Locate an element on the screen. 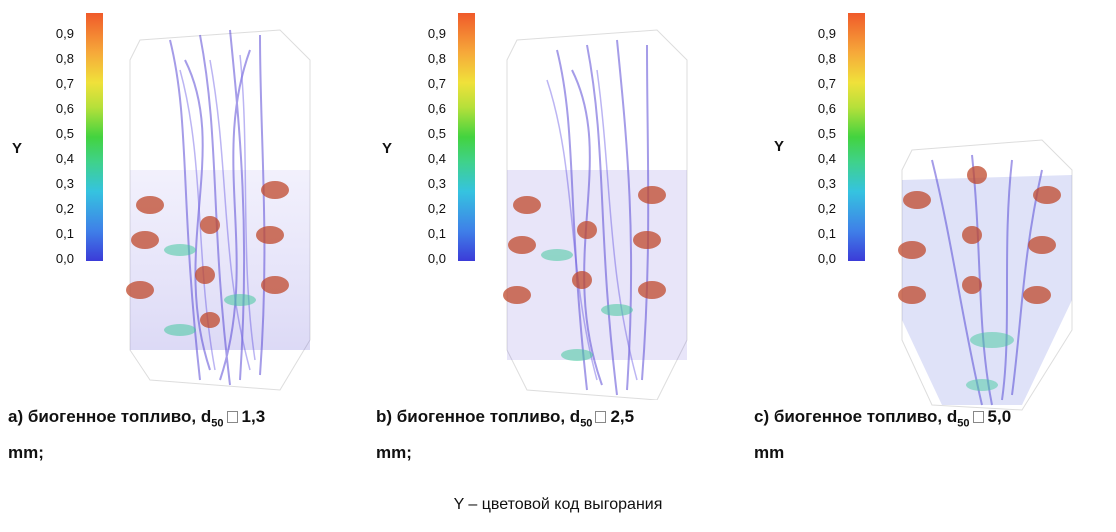  panel-caption: c) биогенное топливо, d50 5,0 mm is located at coordinates (934, 435).